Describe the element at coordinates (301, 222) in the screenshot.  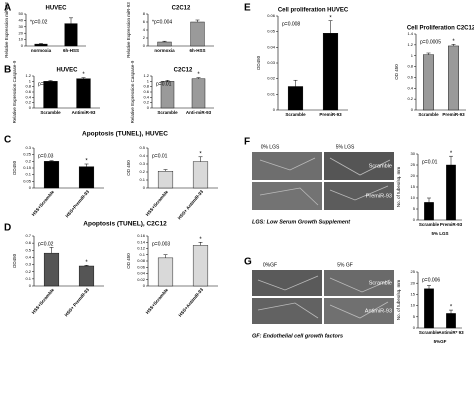
I see `image-caption: LGS: Low Serum Growth Supplement` at that location.